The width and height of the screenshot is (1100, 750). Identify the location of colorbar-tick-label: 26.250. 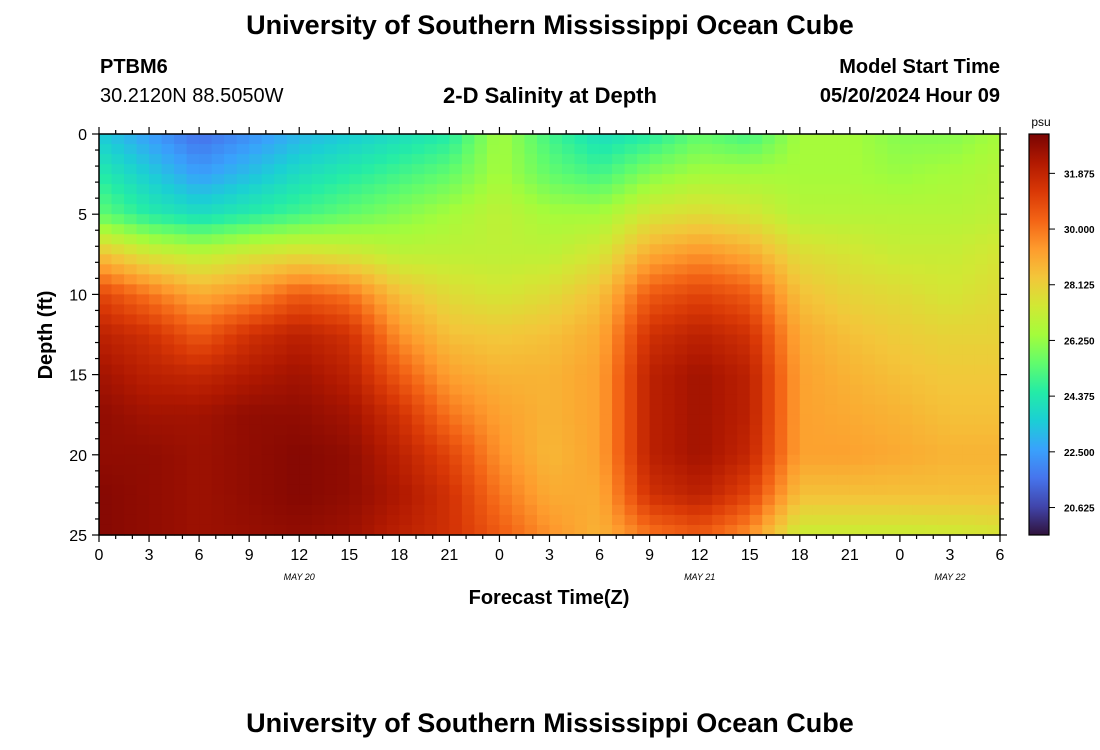
(1079, 341).